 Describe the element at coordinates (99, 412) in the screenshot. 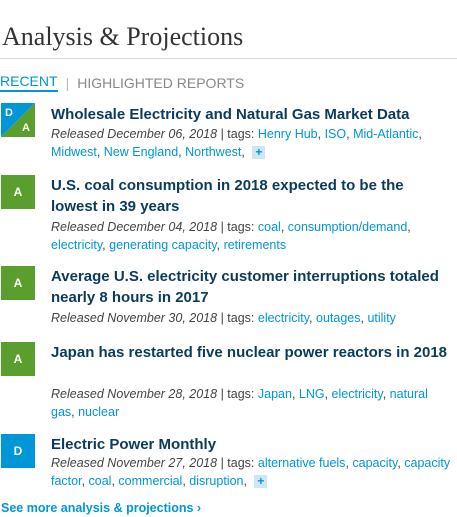

I see `tag-link: nuclear` at that location.